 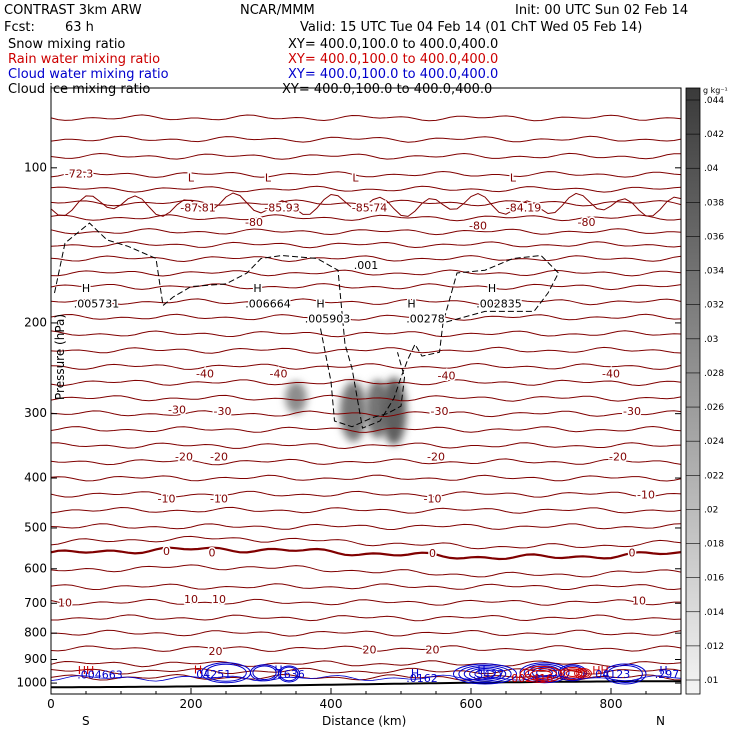 I want to click on x-end-label-north: N, so click(x=660, y=721).